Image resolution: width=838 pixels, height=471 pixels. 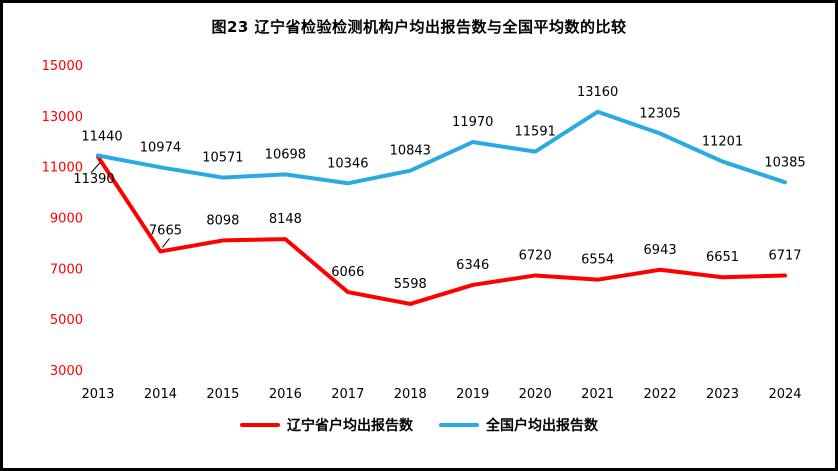 What do you see at coordinates (285, 219) in the screenshot?
I see `data-label: 8148` at bounding box center [285, 219].